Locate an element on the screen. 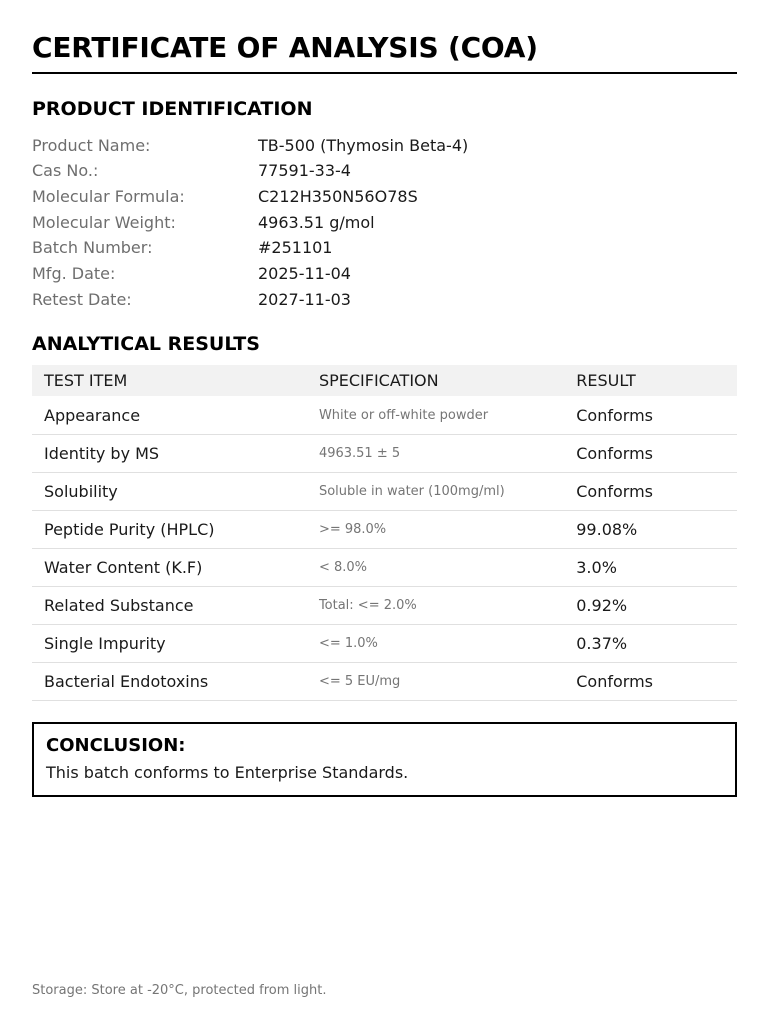 The height and width of the screenshot is (1024, 768). specification-cell: < 8.0% is located at coordinates (435, 567).